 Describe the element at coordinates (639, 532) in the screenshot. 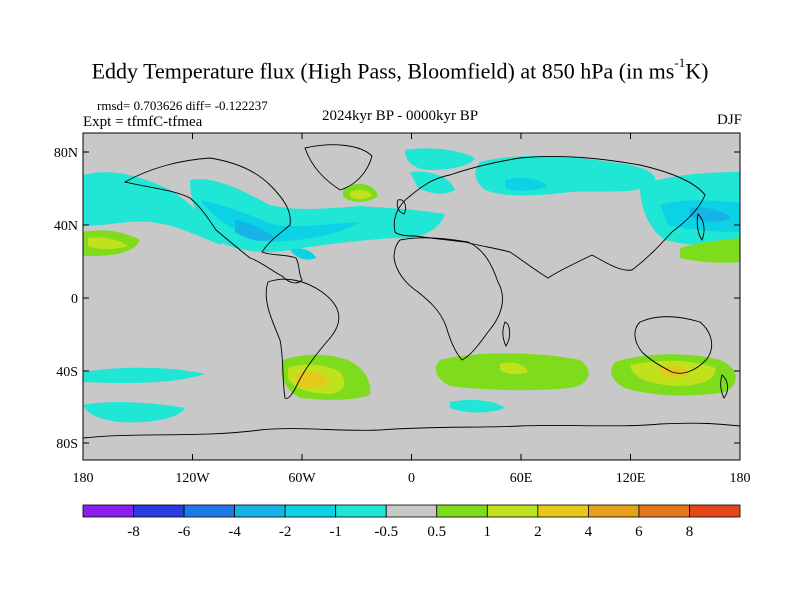

I see `colorbar-label: 6` at that location.